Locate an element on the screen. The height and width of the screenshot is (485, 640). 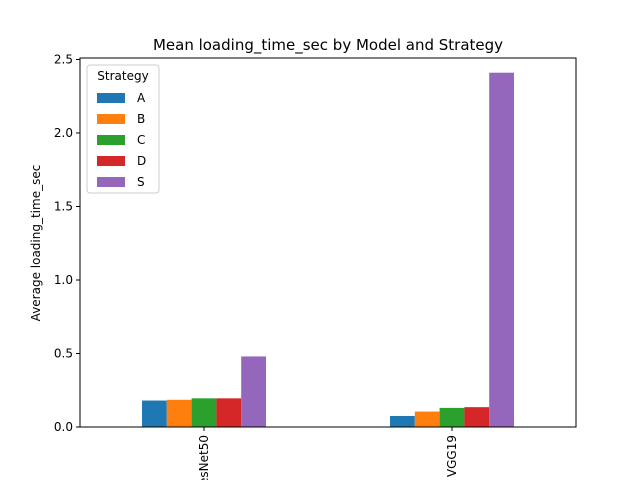
legend-label-D: D is located at coordinates (141, 161).